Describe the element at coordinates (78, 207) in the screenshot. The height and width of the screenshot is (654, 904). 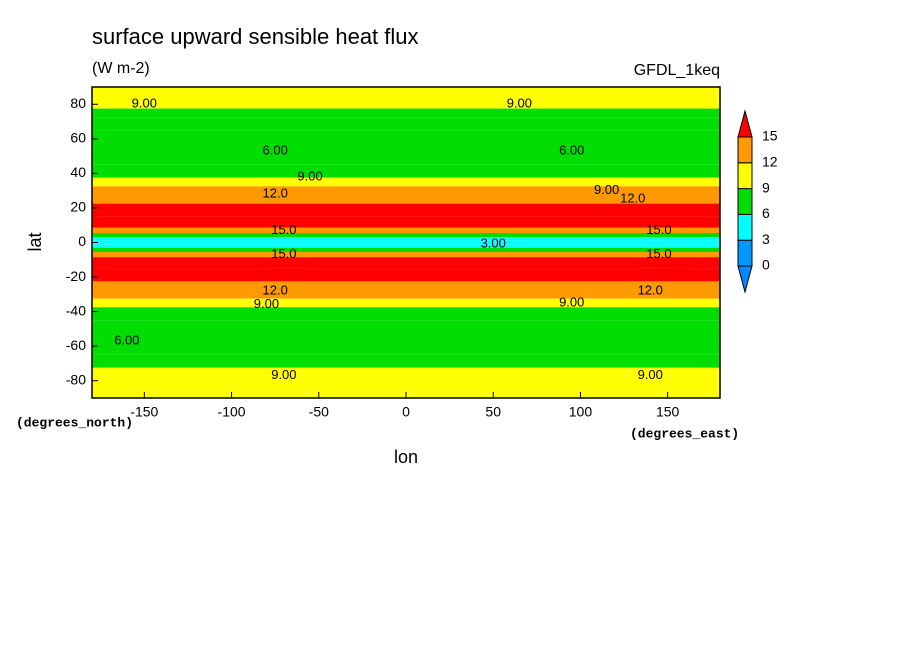
I see `y-tick-label: 20` at that location.